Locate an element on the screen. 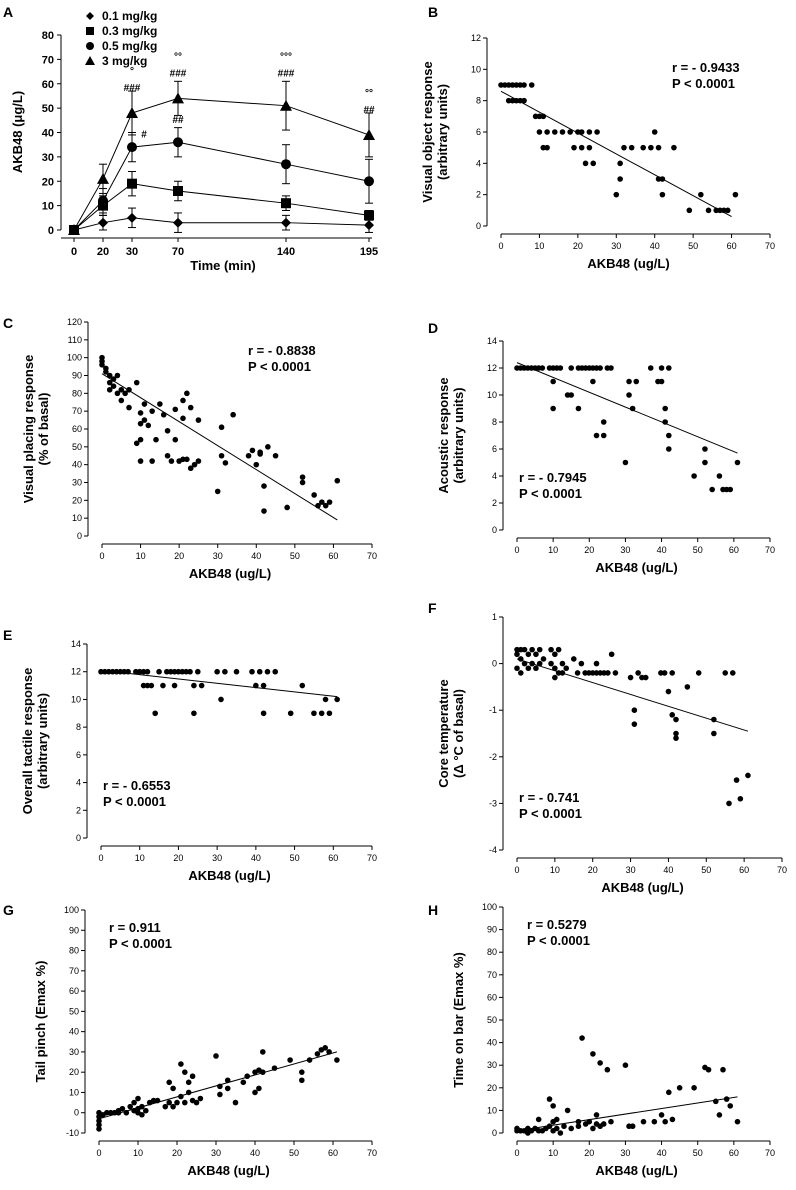  panel-label: D is located at coordinates (433, 328).